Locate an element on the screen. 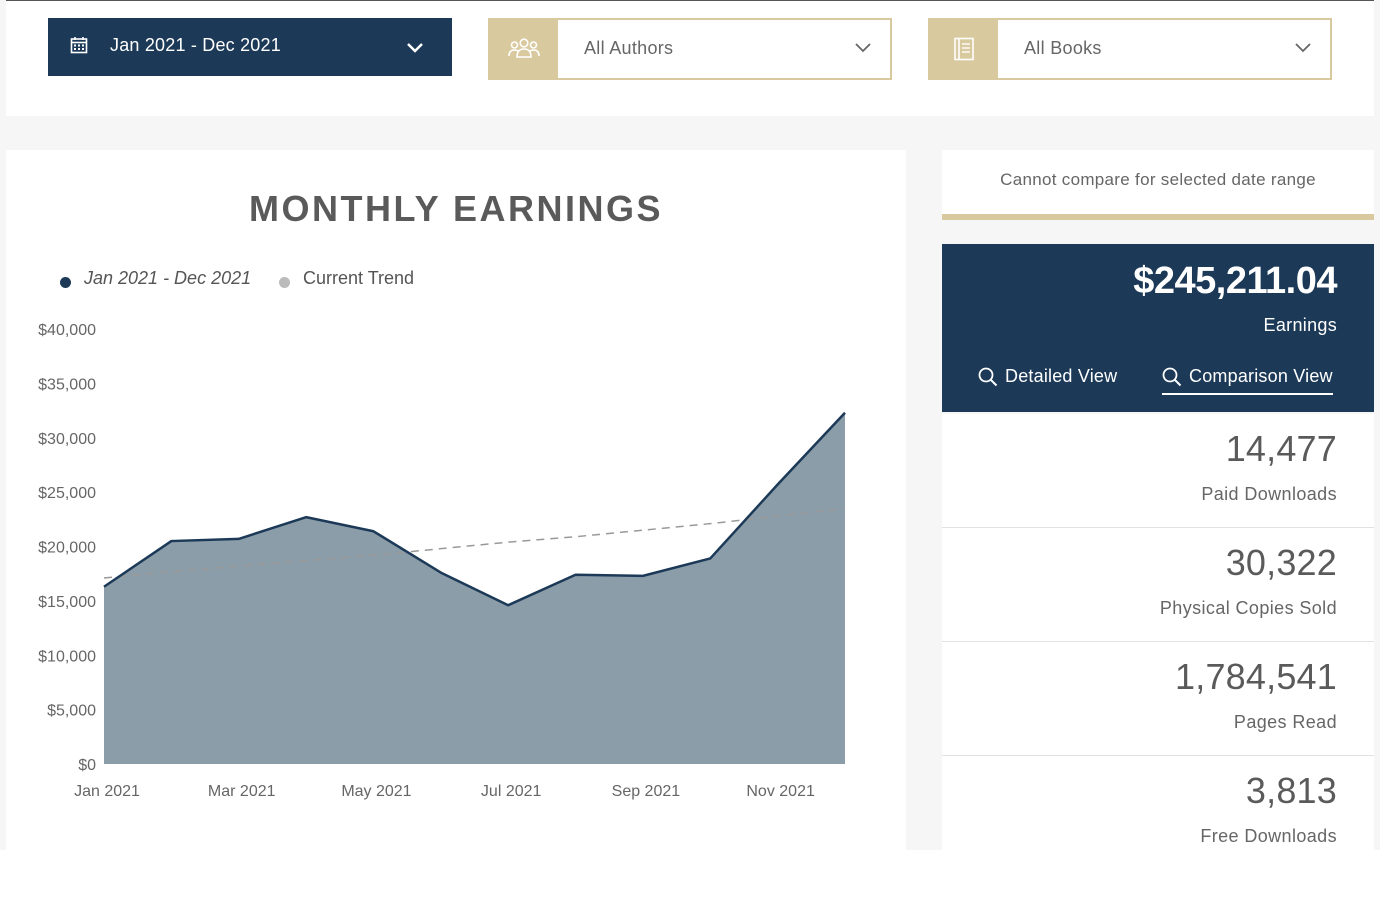 The height and width of the screenshot is (898, 1380). page-bottom is located at coordinates (690, 874).